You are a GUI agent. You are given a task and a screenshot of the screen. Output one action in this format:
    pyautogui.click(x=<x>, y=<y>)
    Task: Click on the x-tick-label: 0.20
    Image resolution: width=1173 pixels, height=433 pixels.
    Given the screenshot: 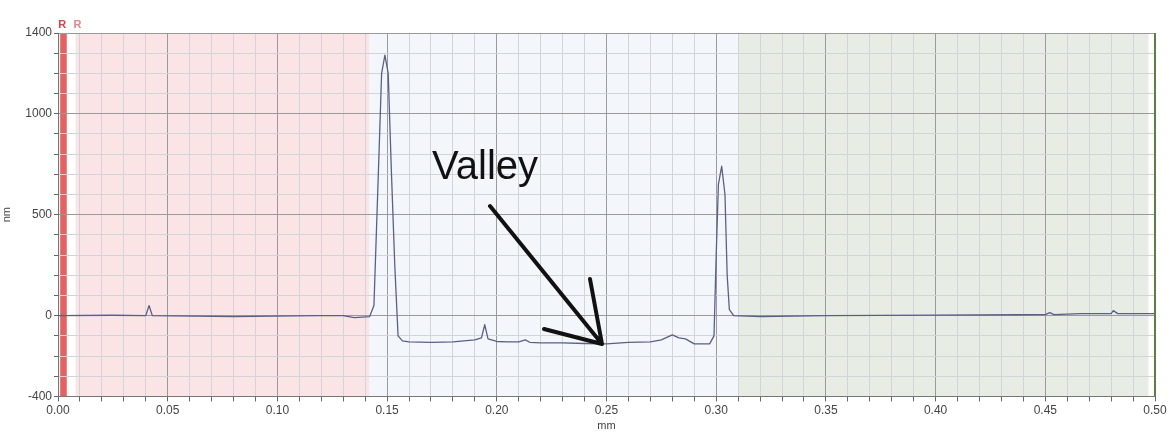 What is the action you would take?
    pyautogui.click(x=497, y=409)
    